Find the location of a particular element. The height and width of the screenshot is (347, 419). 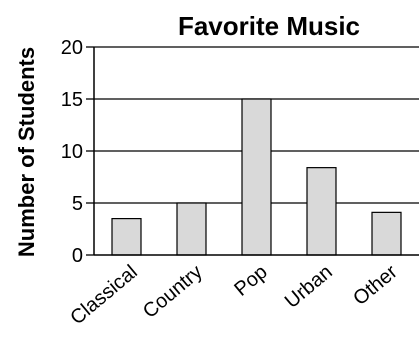

bar-urban is located at coordinates (321, 211).